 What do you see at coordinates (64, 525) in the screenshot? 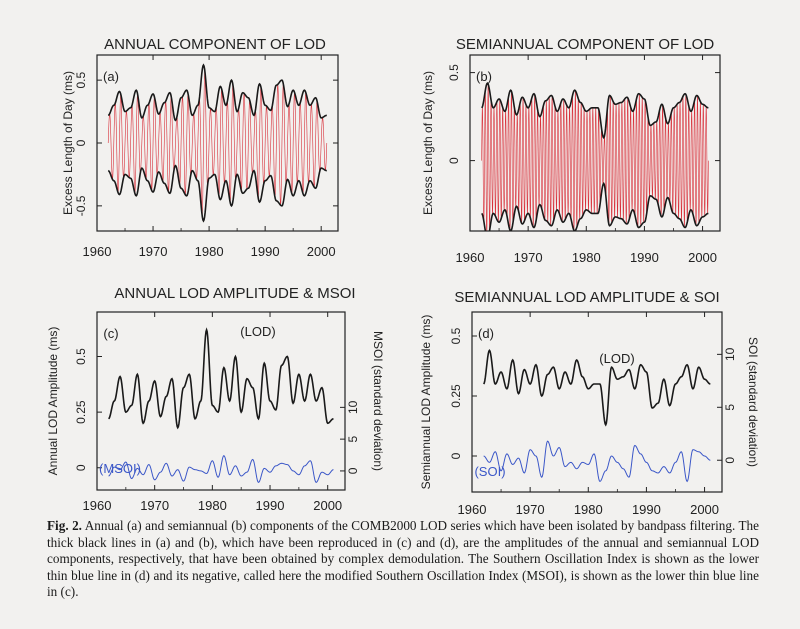
I see `caption-label: Fig. 2.` at bounding box center [64, 525].